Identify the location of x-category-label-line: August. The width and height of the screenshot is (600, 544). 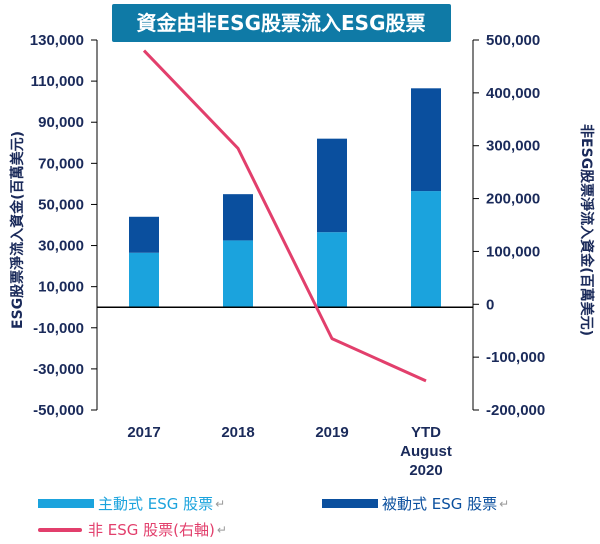
(426, 451).